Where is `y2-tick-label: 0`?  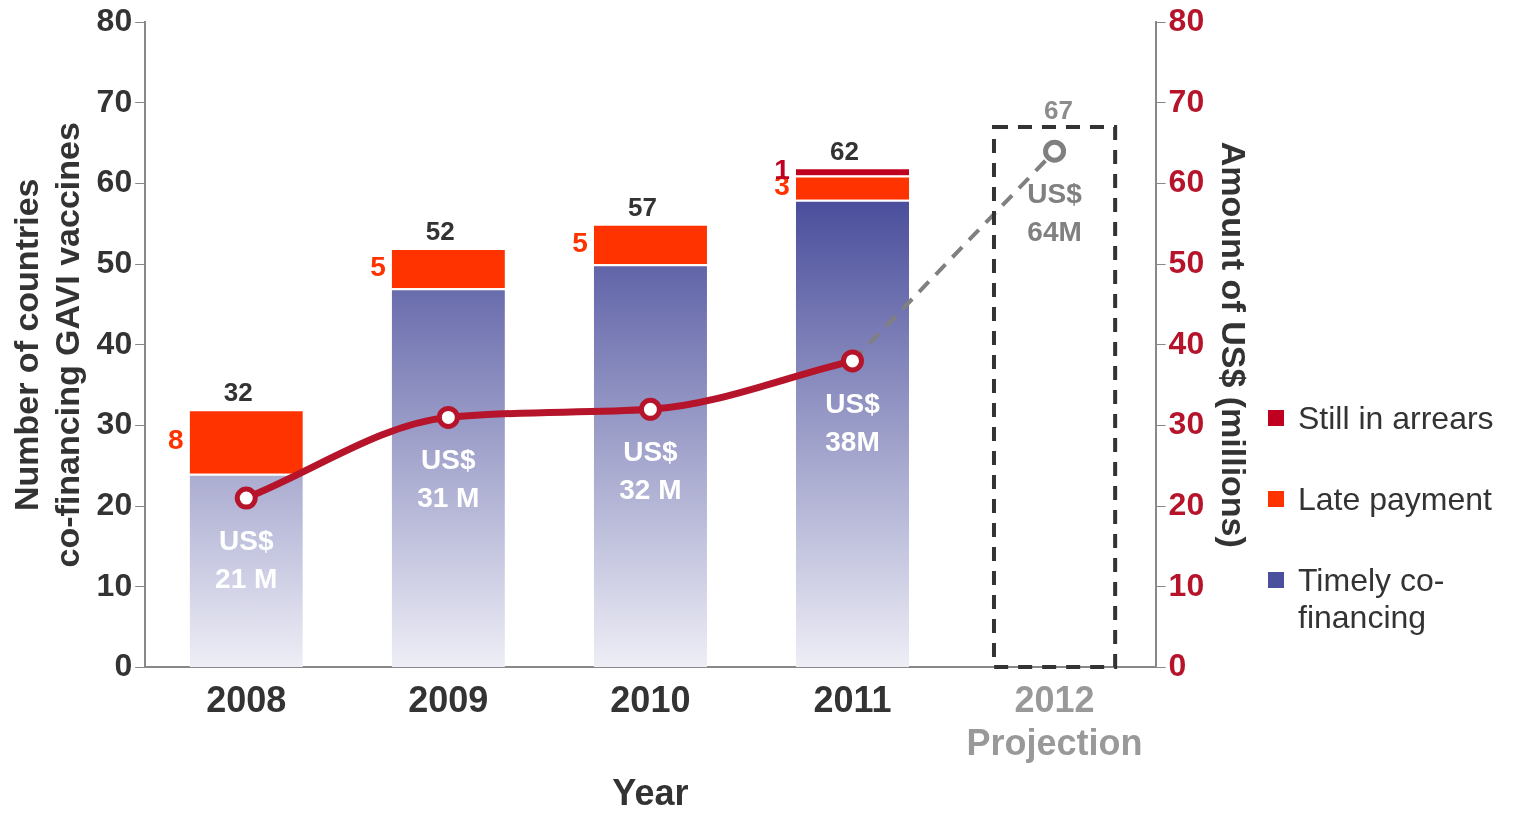
y2-tick-label: 0 is located at coordinates (1177, 665).